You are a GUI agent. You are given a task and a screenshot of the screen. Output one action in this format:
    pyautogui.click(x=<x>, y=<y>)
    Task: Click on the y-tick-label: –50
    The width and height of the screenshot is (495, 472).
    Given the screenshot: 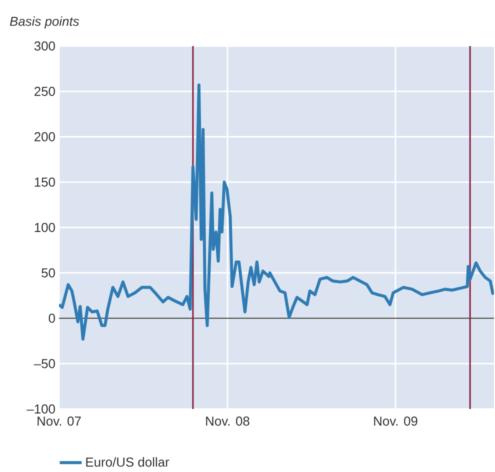 What is the action you would take?
    pyautogui.click(x=44, y=363)
    